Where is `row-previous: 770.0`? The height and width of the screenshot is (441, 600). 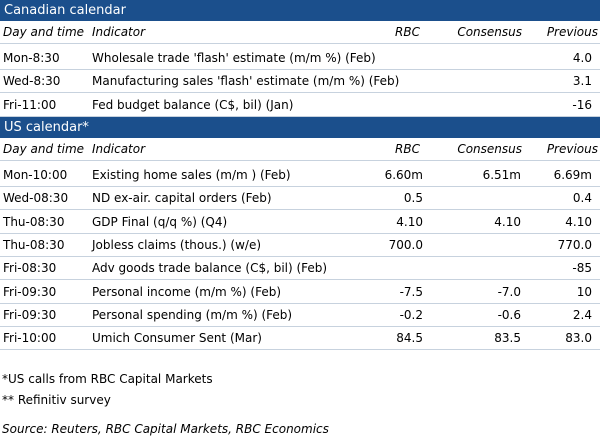 row-previous: 770.0 is located at coordinates (574, 244).